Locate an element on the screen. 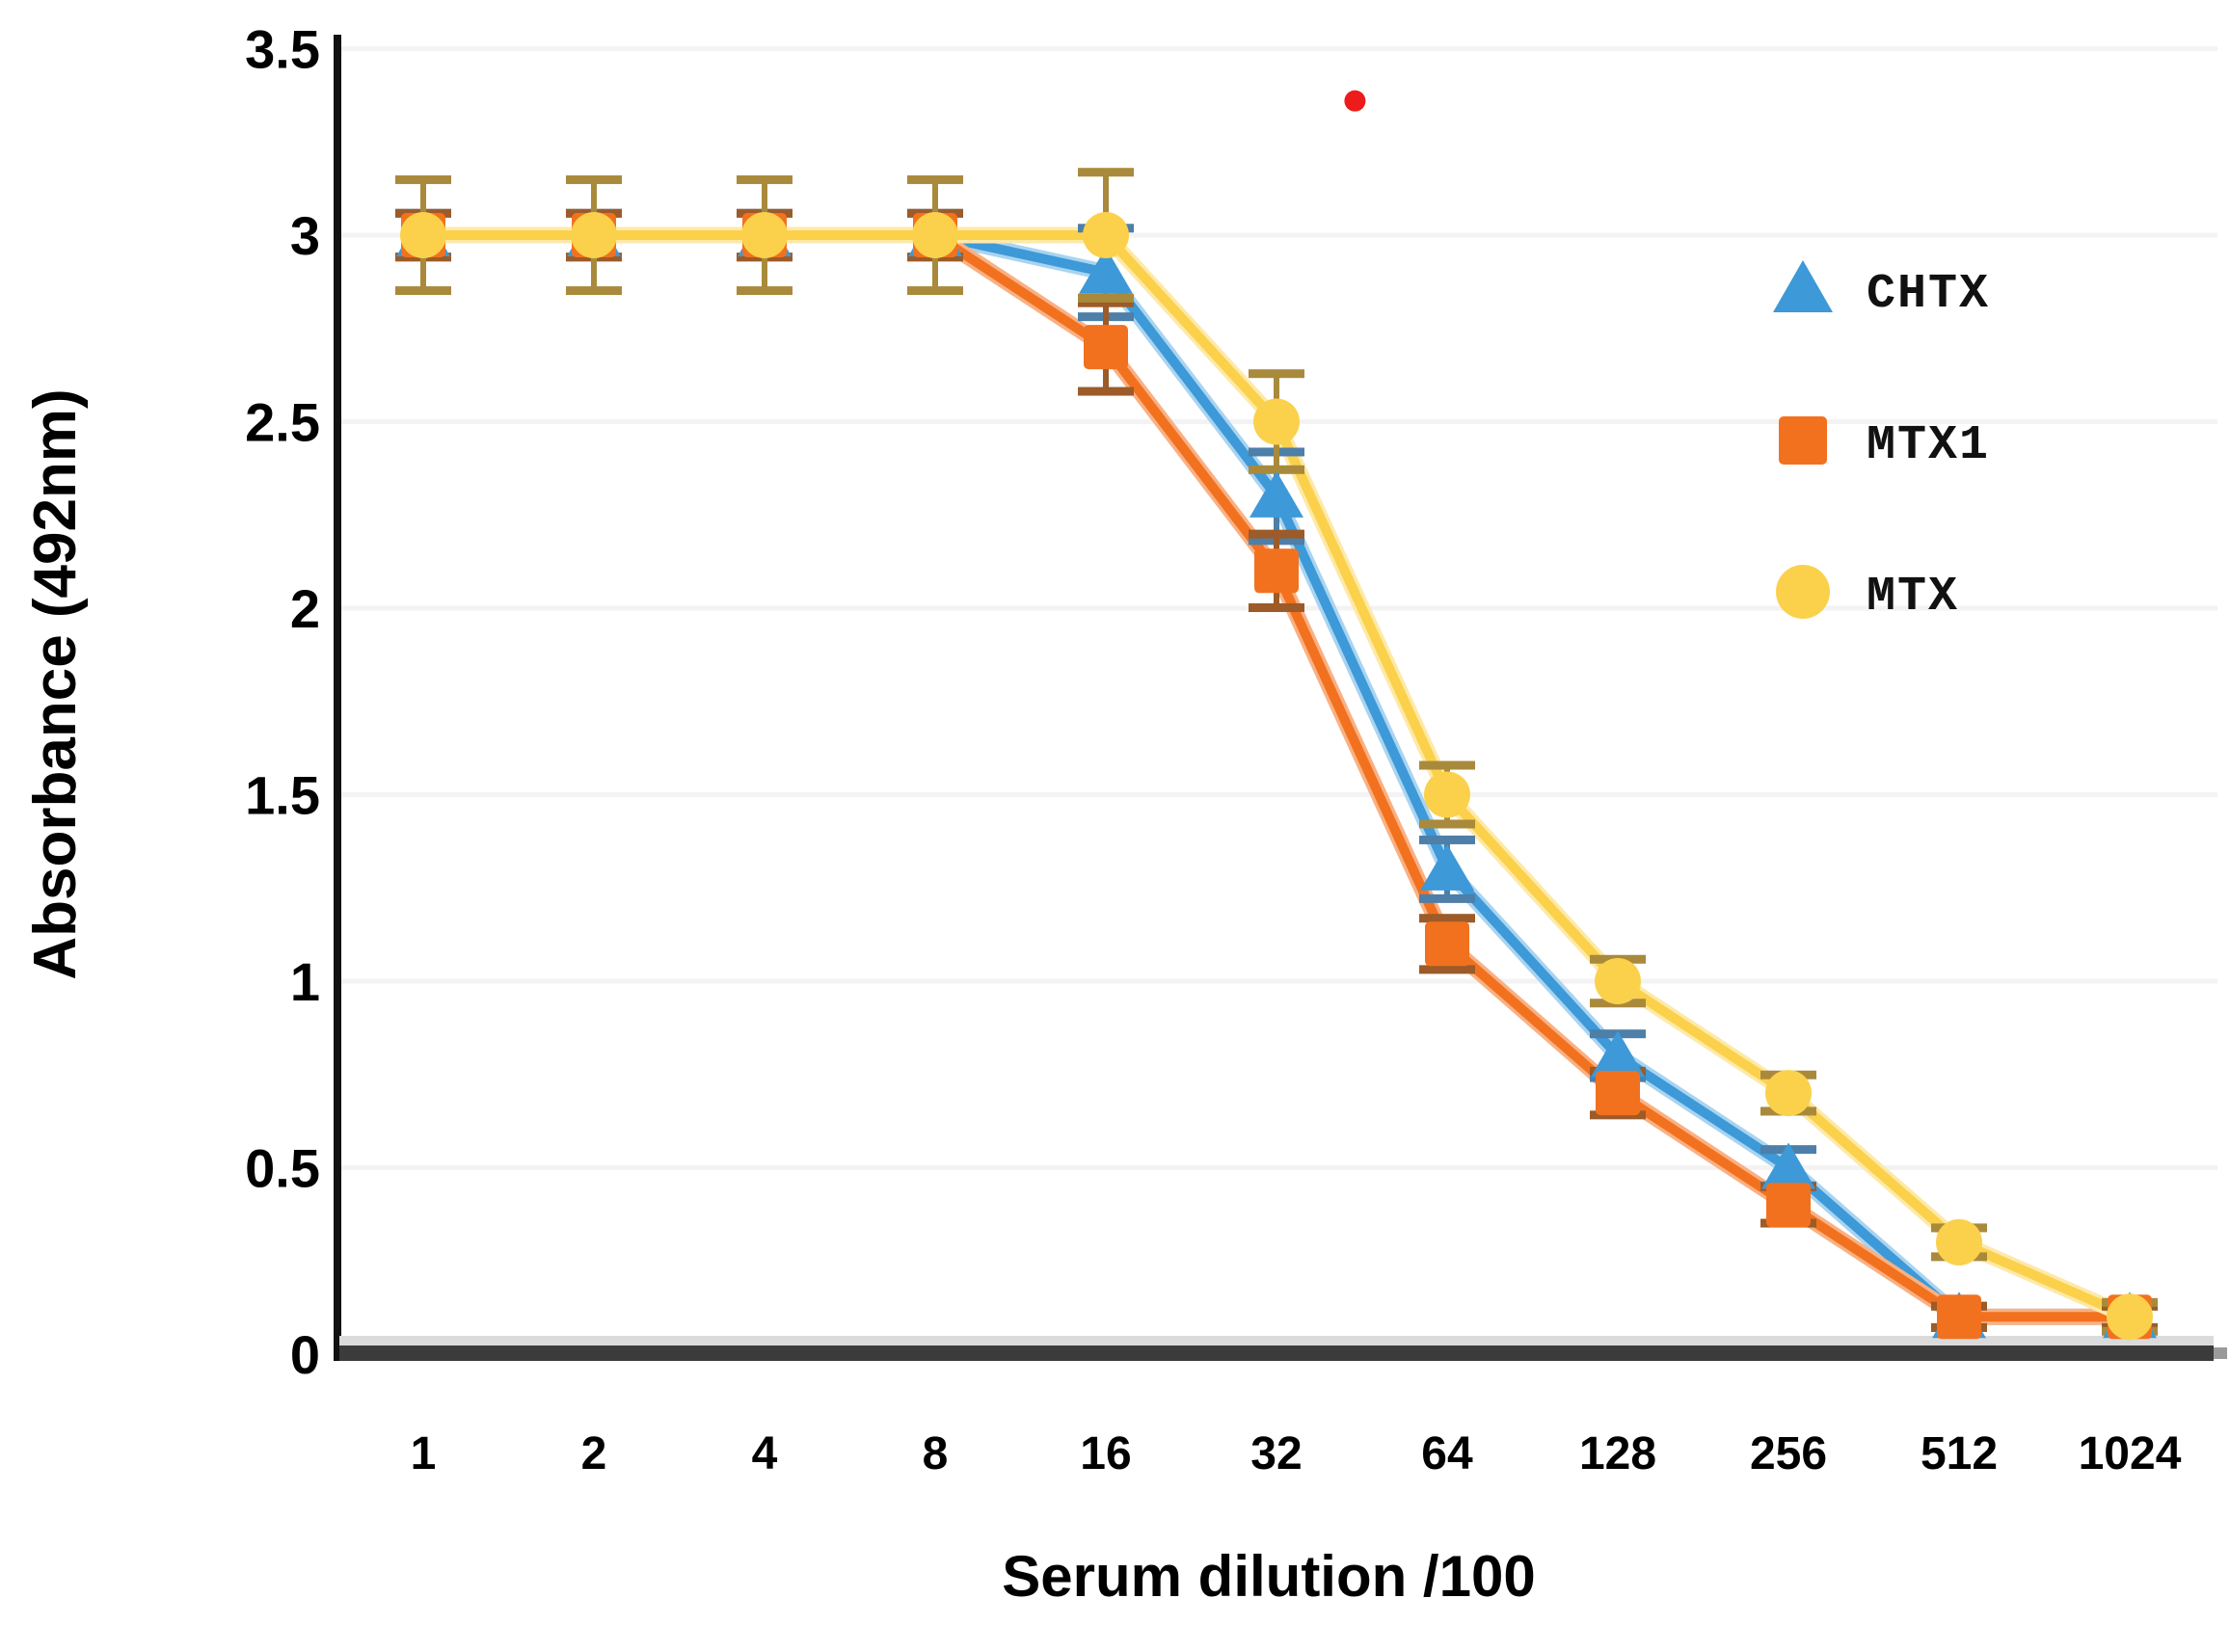 The height and width of the screenshot is (1652, 2230). errorbar-MTX-8-cap-bottom is located at coordinates (935, 291).